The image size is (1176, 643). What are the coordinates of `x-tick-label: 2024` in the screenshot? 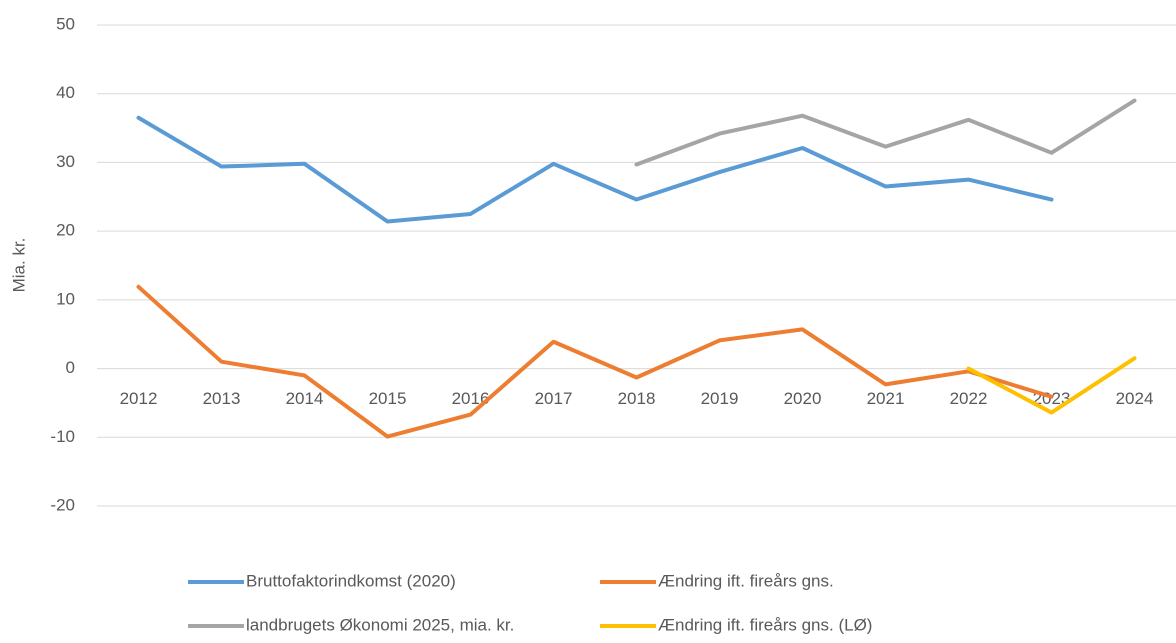 It's located at (1135, 398).